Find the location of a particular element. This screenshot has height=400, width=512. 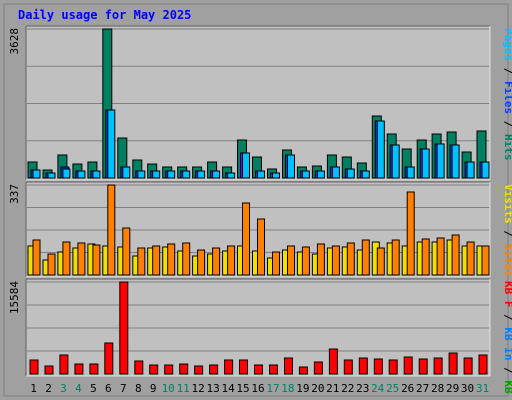

x-tick-label-day-21: 21 is located at coordinates (332, 388).